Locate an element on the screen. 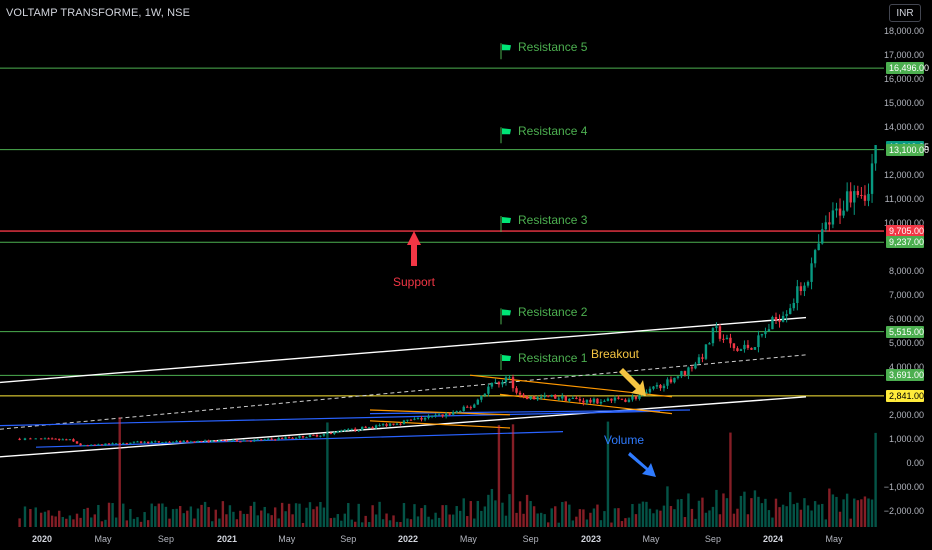 This screenshot has height=550, width=932. breakout-arrow-icon is located at coordinates (632, 382).